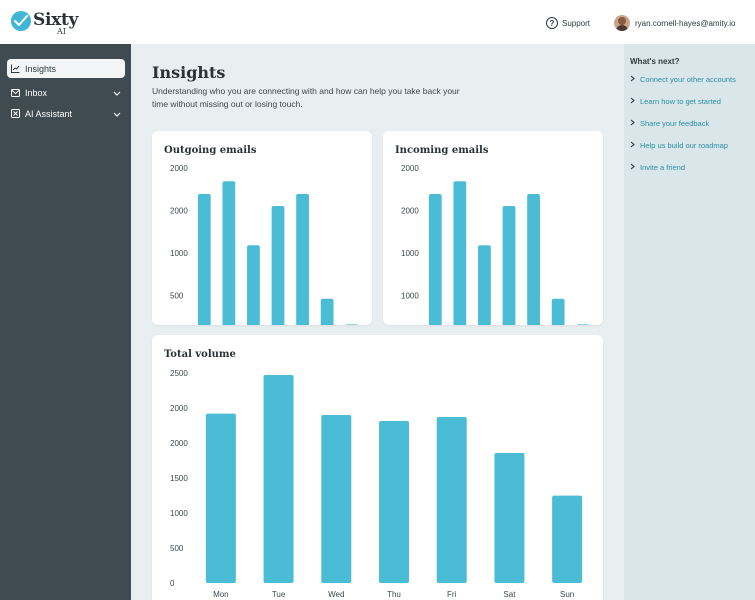  I want to click on check-icon, so click(21, 21).